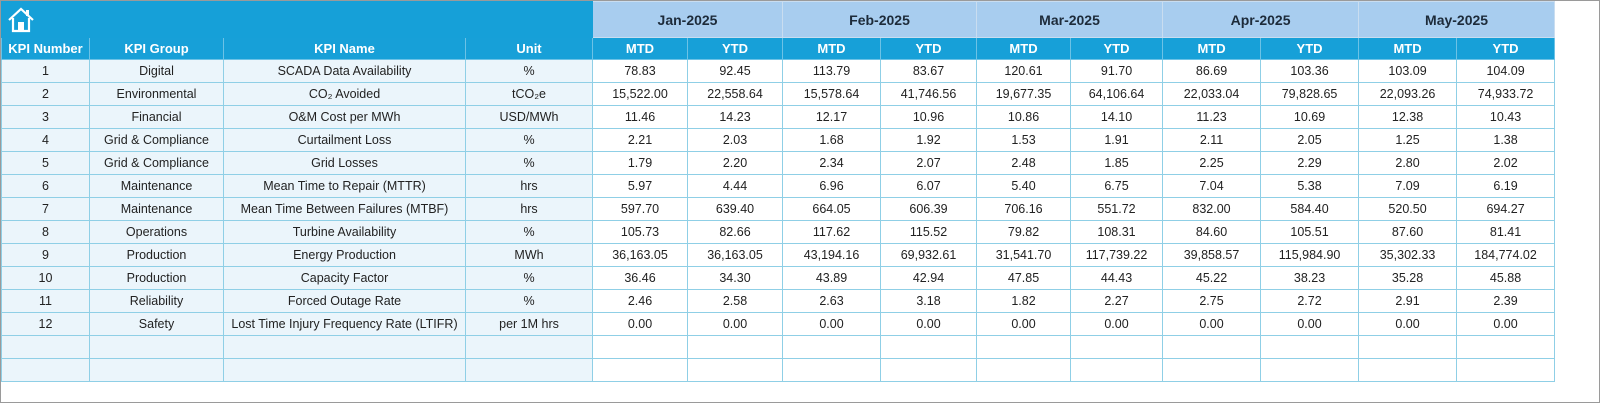 This screenshot has height=403, width=1600. What do you see at coordinates (156, 186) in the screenshot?
I see `cell: Maintenance` at bounding box center [156, 186].